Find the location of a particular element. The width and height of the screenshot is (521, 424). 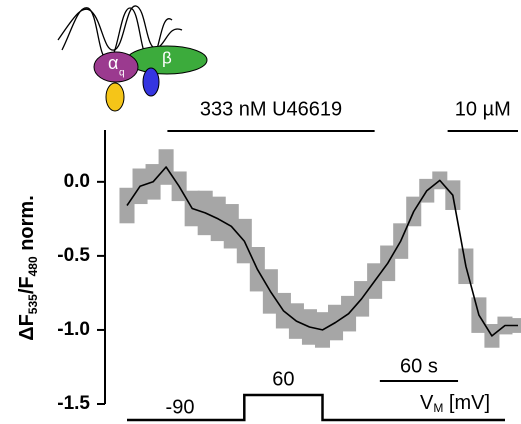

g-protein-cartoon: α q β is located at coordinates (132, 58).